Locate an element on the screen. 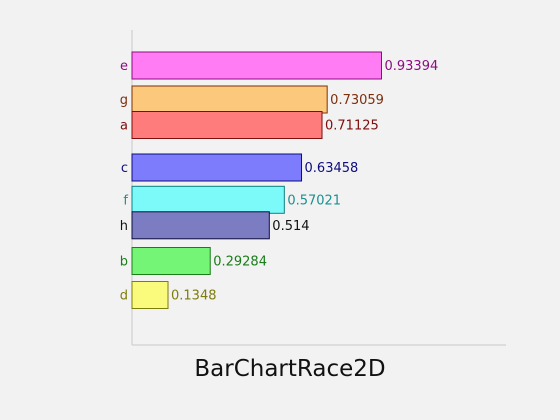 The height and width of the screenshot is (420, 560). value-label-h: 0.514 is located at coordinates (290, 226).